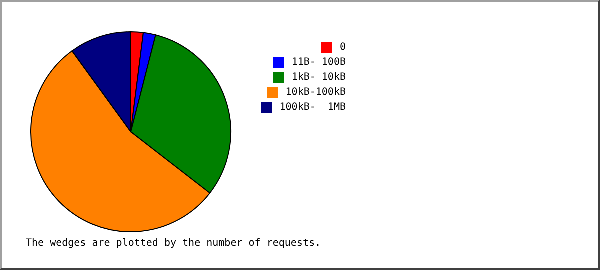  Describe the element at coordinates (313, 107) in the screenshot. I see `legend-label: 100kB- 1MB` at that location.